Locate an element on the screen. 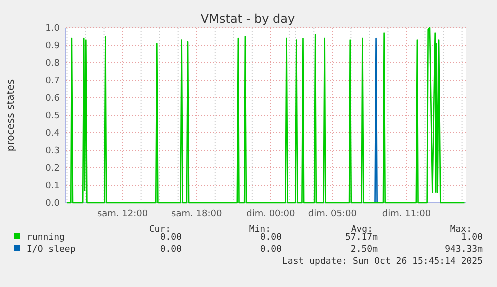 The height and width of the screenshot is (287, 497). y-tick-label: 0.9 is located at coordinates (53, 46).